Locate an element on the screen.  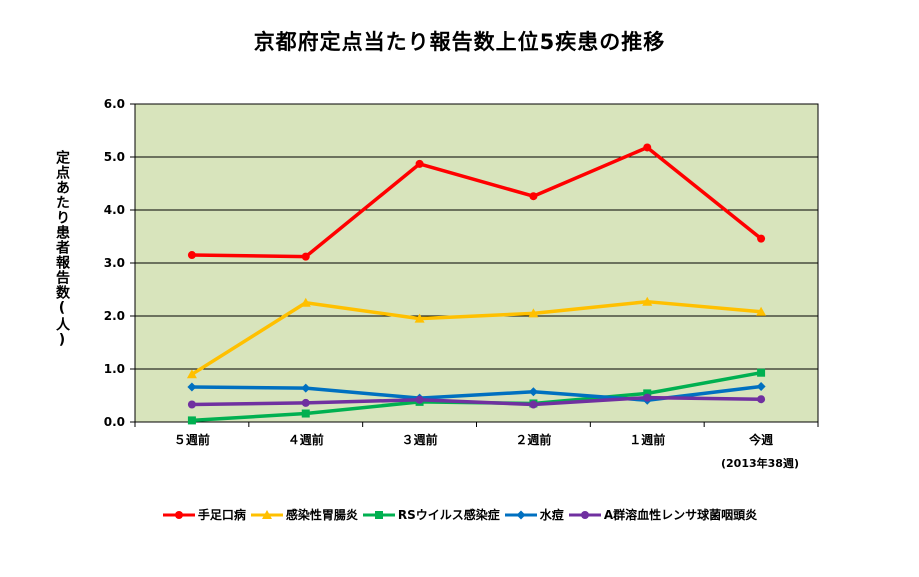
y-axis-label: 定点あたり患者報告数(人) is located at coordinates (62, 249).